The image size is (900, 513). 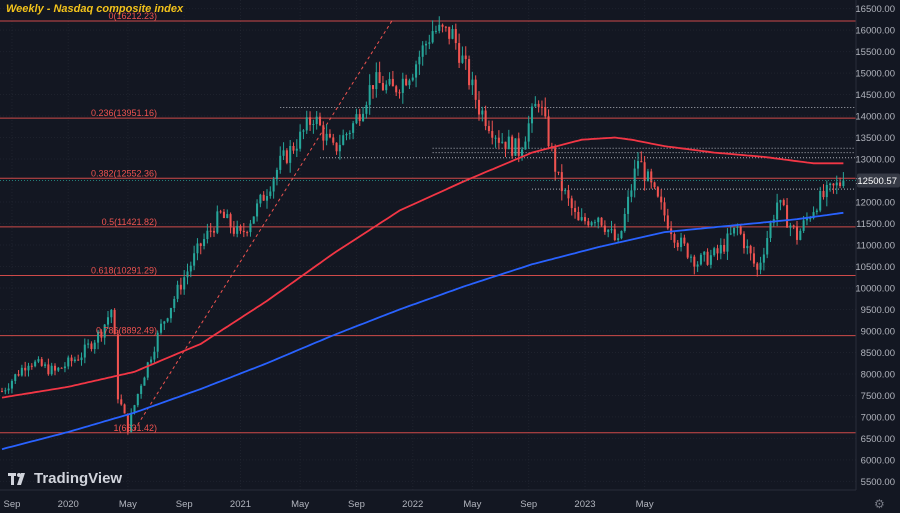 I want to click on last-price-label: 12500.57, so click(x=877, y=181).